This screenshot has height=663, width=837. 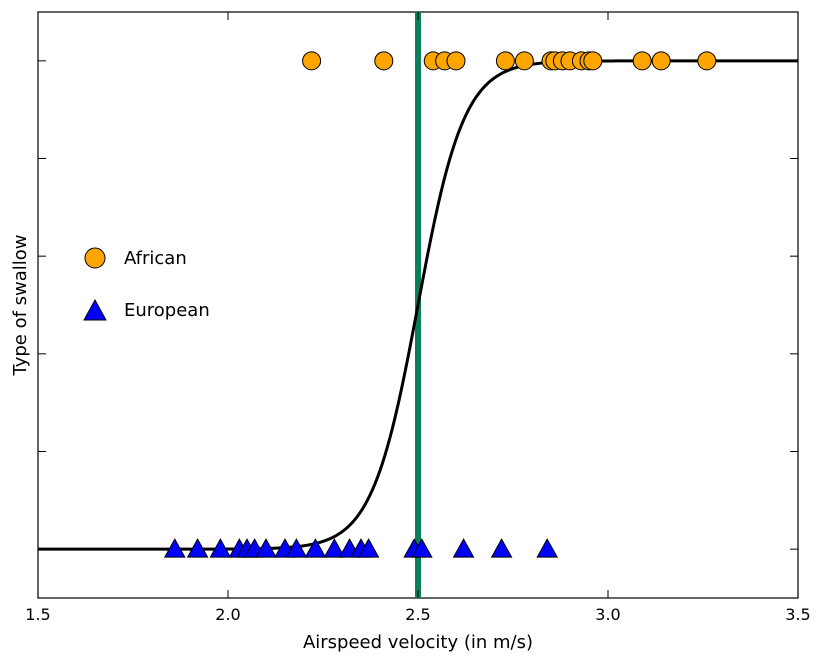 What do you see at coordinates (95, 309) in the screenshot?
I see `legend-european-marker` at bounding box center [95, 309].